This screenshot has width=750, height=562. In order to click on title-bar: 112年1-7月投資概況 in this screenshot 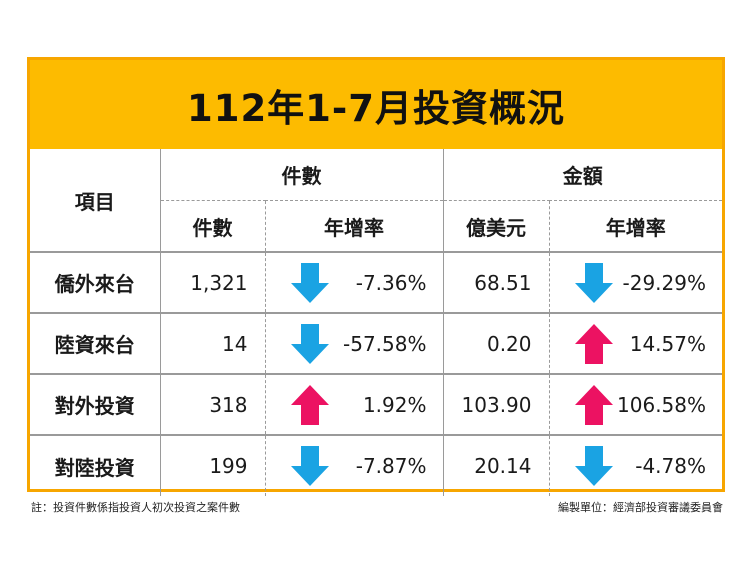, I will do `click(376, 104)`.